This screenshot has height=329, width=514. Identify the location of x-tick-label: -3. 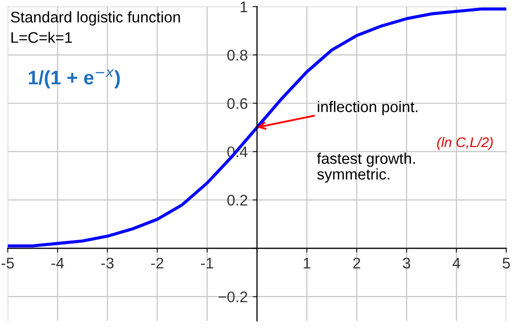
(107, 263).